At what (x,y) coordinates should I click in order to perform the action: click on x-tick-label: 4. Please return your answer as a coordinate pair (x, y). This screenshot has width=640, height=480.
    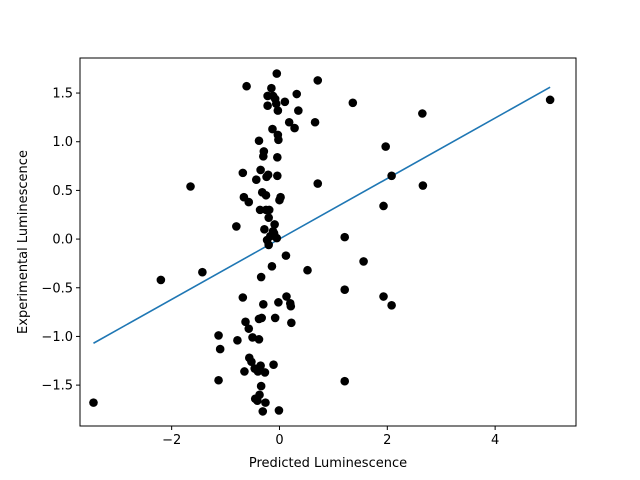
    Looking at the image, I should click on (495, 440).